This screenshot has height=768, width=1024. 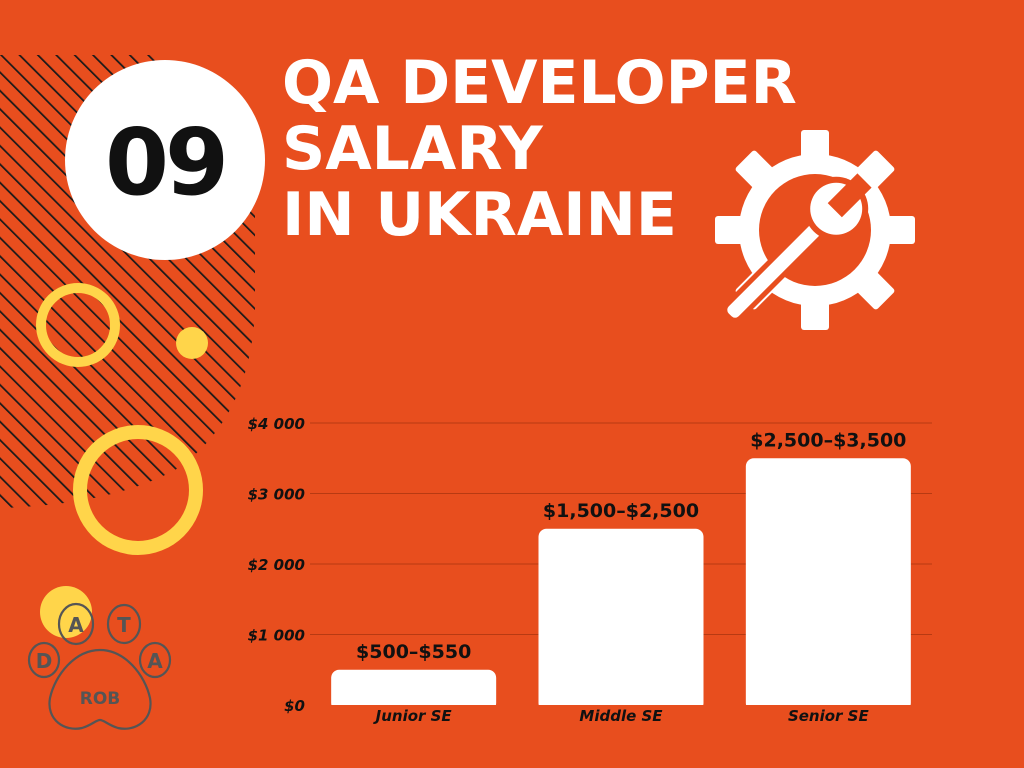 I want to click on x-category-label: Senior SE, so click(x=829, y=716).